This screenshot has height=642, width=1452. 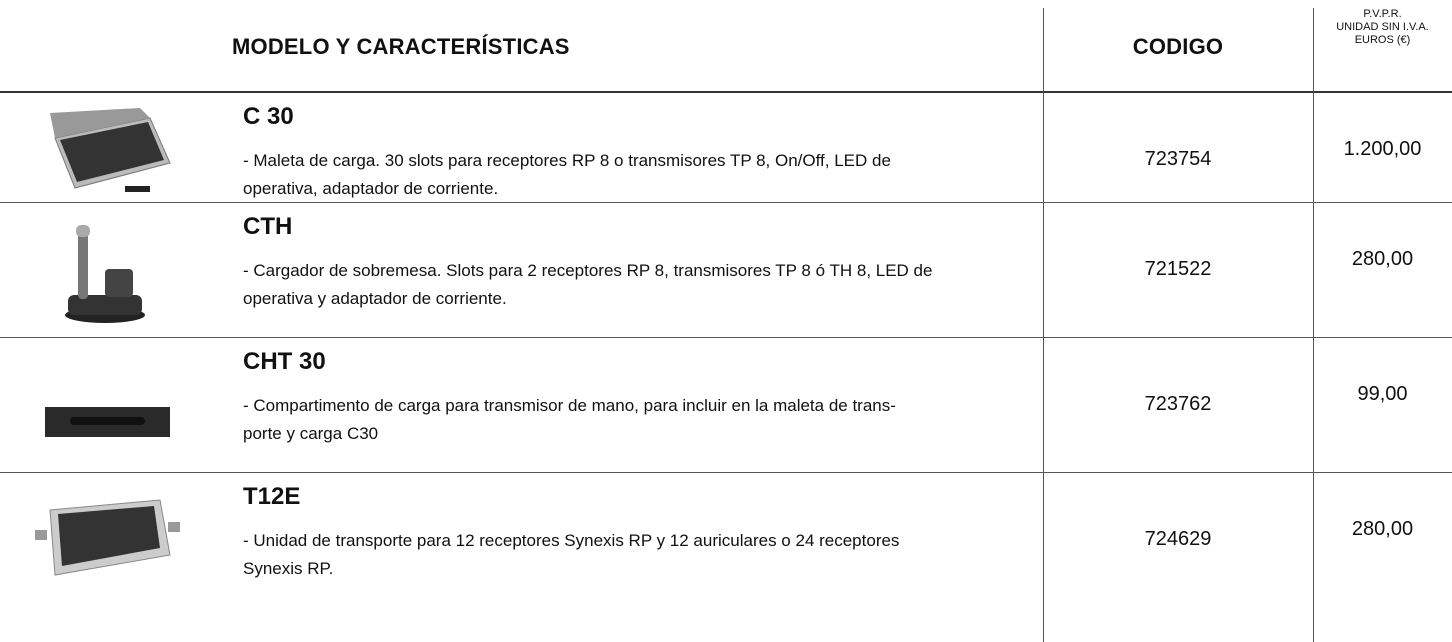 What do you see at coordinates (268, 116) in the screenshot?
I see `model-name: C 30` at bounding box center [268, 116].